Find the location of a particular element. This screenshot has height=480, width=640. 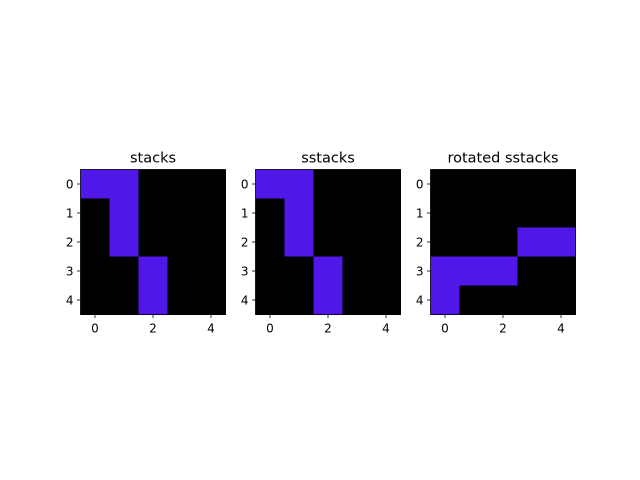

panel-title: rotated sstacks is located at coordinates (502, 159).